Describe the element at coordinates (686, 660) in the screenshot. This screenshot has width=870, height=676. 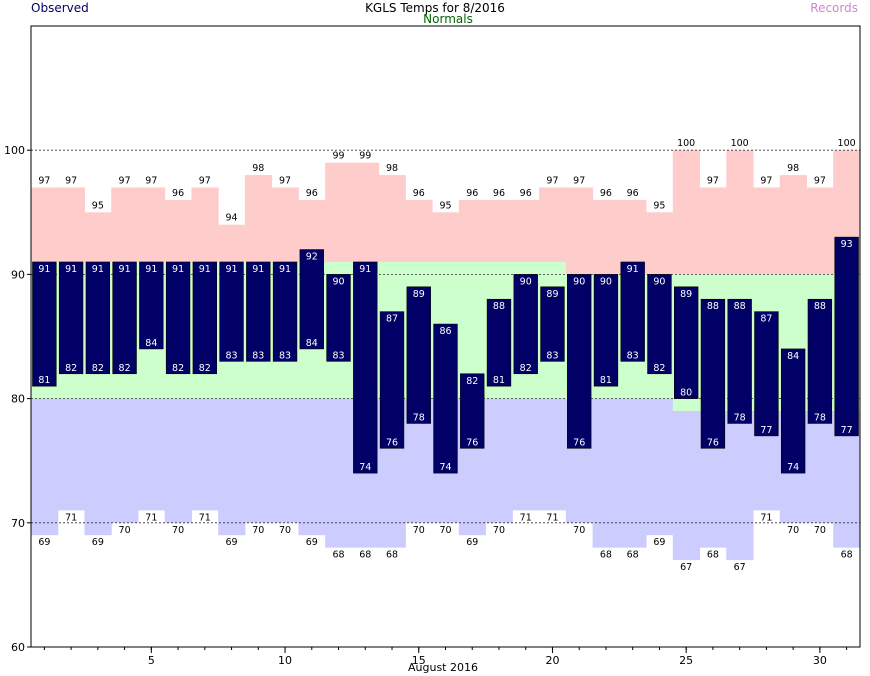
I see `x-tick-label: 25` at that location.